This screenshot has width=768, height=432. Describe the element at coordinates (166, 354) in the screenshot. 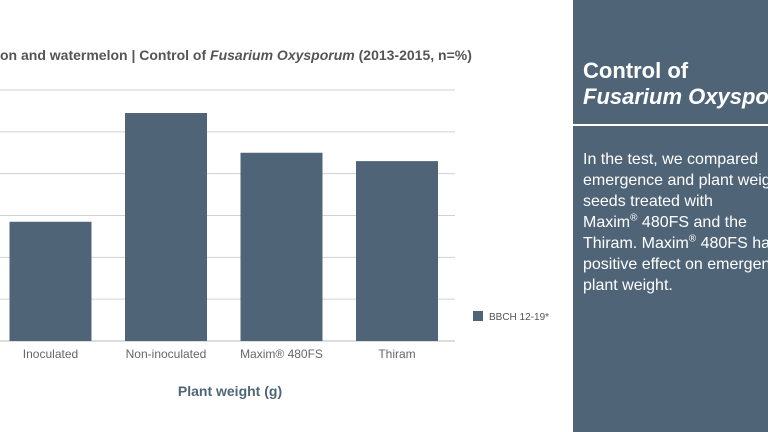

I see `x-tick-label: Non-inoculated` at that location.